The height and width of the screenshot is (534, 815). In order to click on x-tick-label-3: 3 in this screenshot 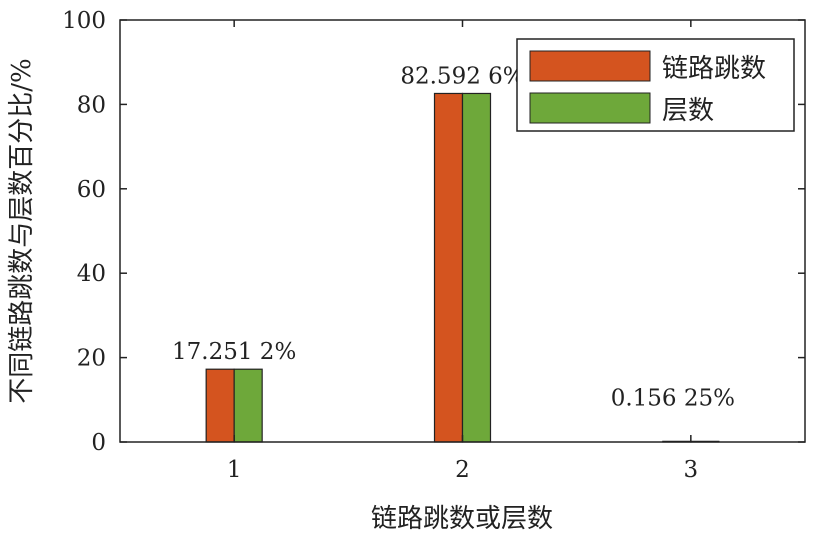, I will do `click(691, 470)`.